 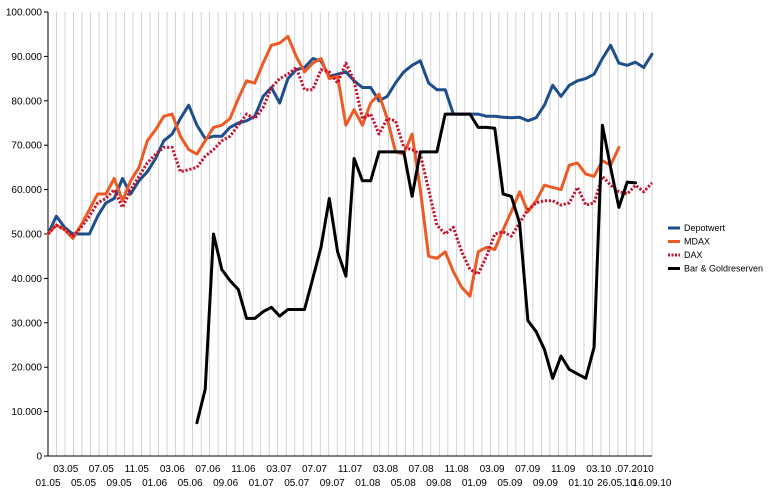 I want to click on x-tick-label-lower: 05.08, so click(x=403, y=483).